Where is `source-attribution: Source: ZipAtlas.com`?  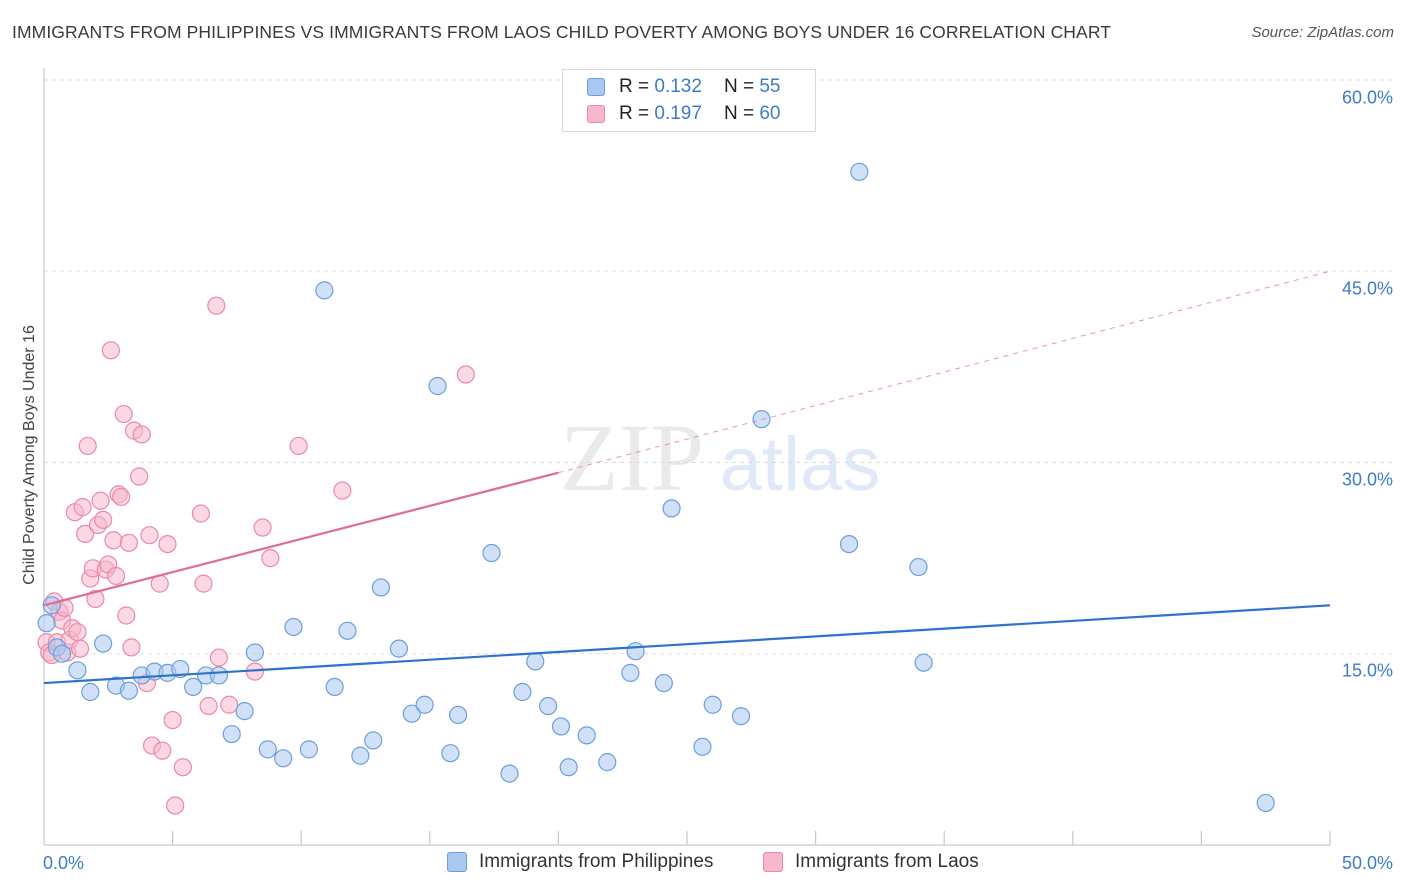 source-attribution: Source: ZipAtlas.com is located at coordinates (1322, 32).